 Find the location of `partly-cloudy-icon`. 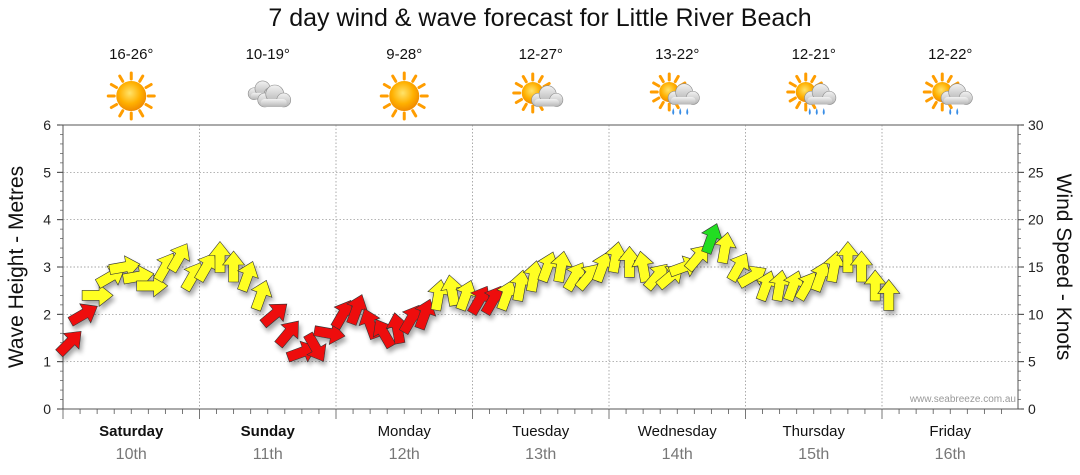

partly-cloudy-icon is located at coordinates (538, 93).